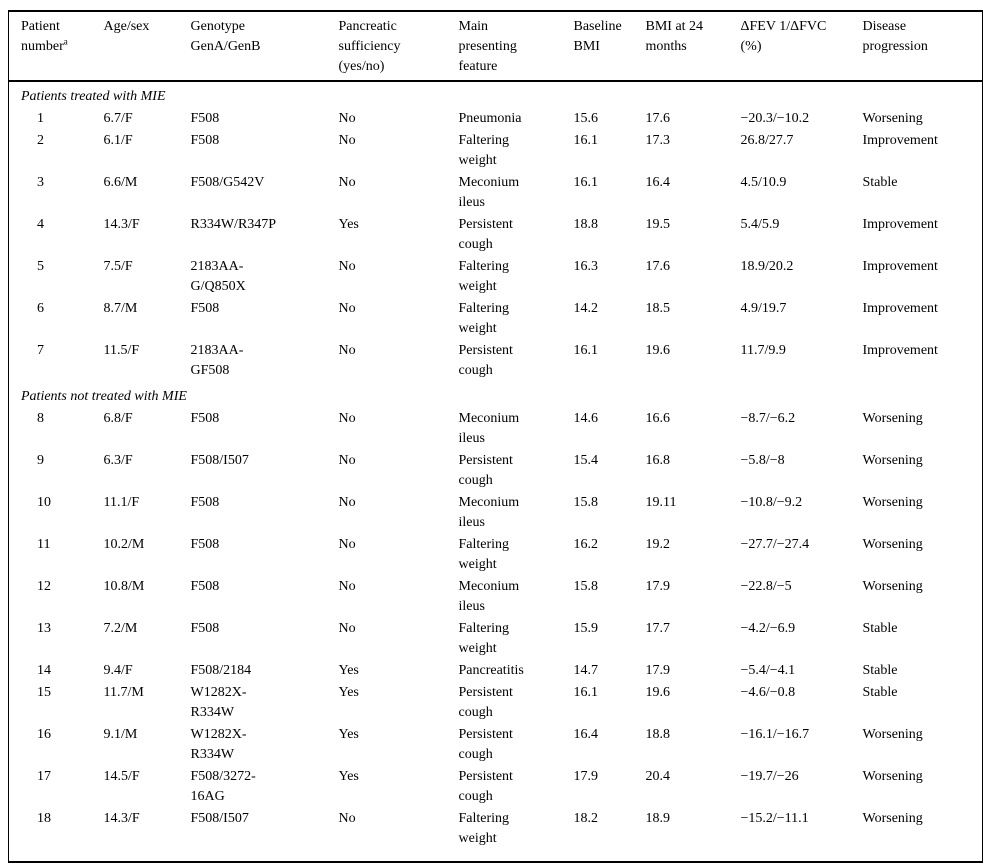  What do you see at coordinates (386, 46) in the screenshot?
I see `column-header-pancreatic-sufficiency: Pancreatic sufficiency (yes/no)` at bounding box center [386, 46].